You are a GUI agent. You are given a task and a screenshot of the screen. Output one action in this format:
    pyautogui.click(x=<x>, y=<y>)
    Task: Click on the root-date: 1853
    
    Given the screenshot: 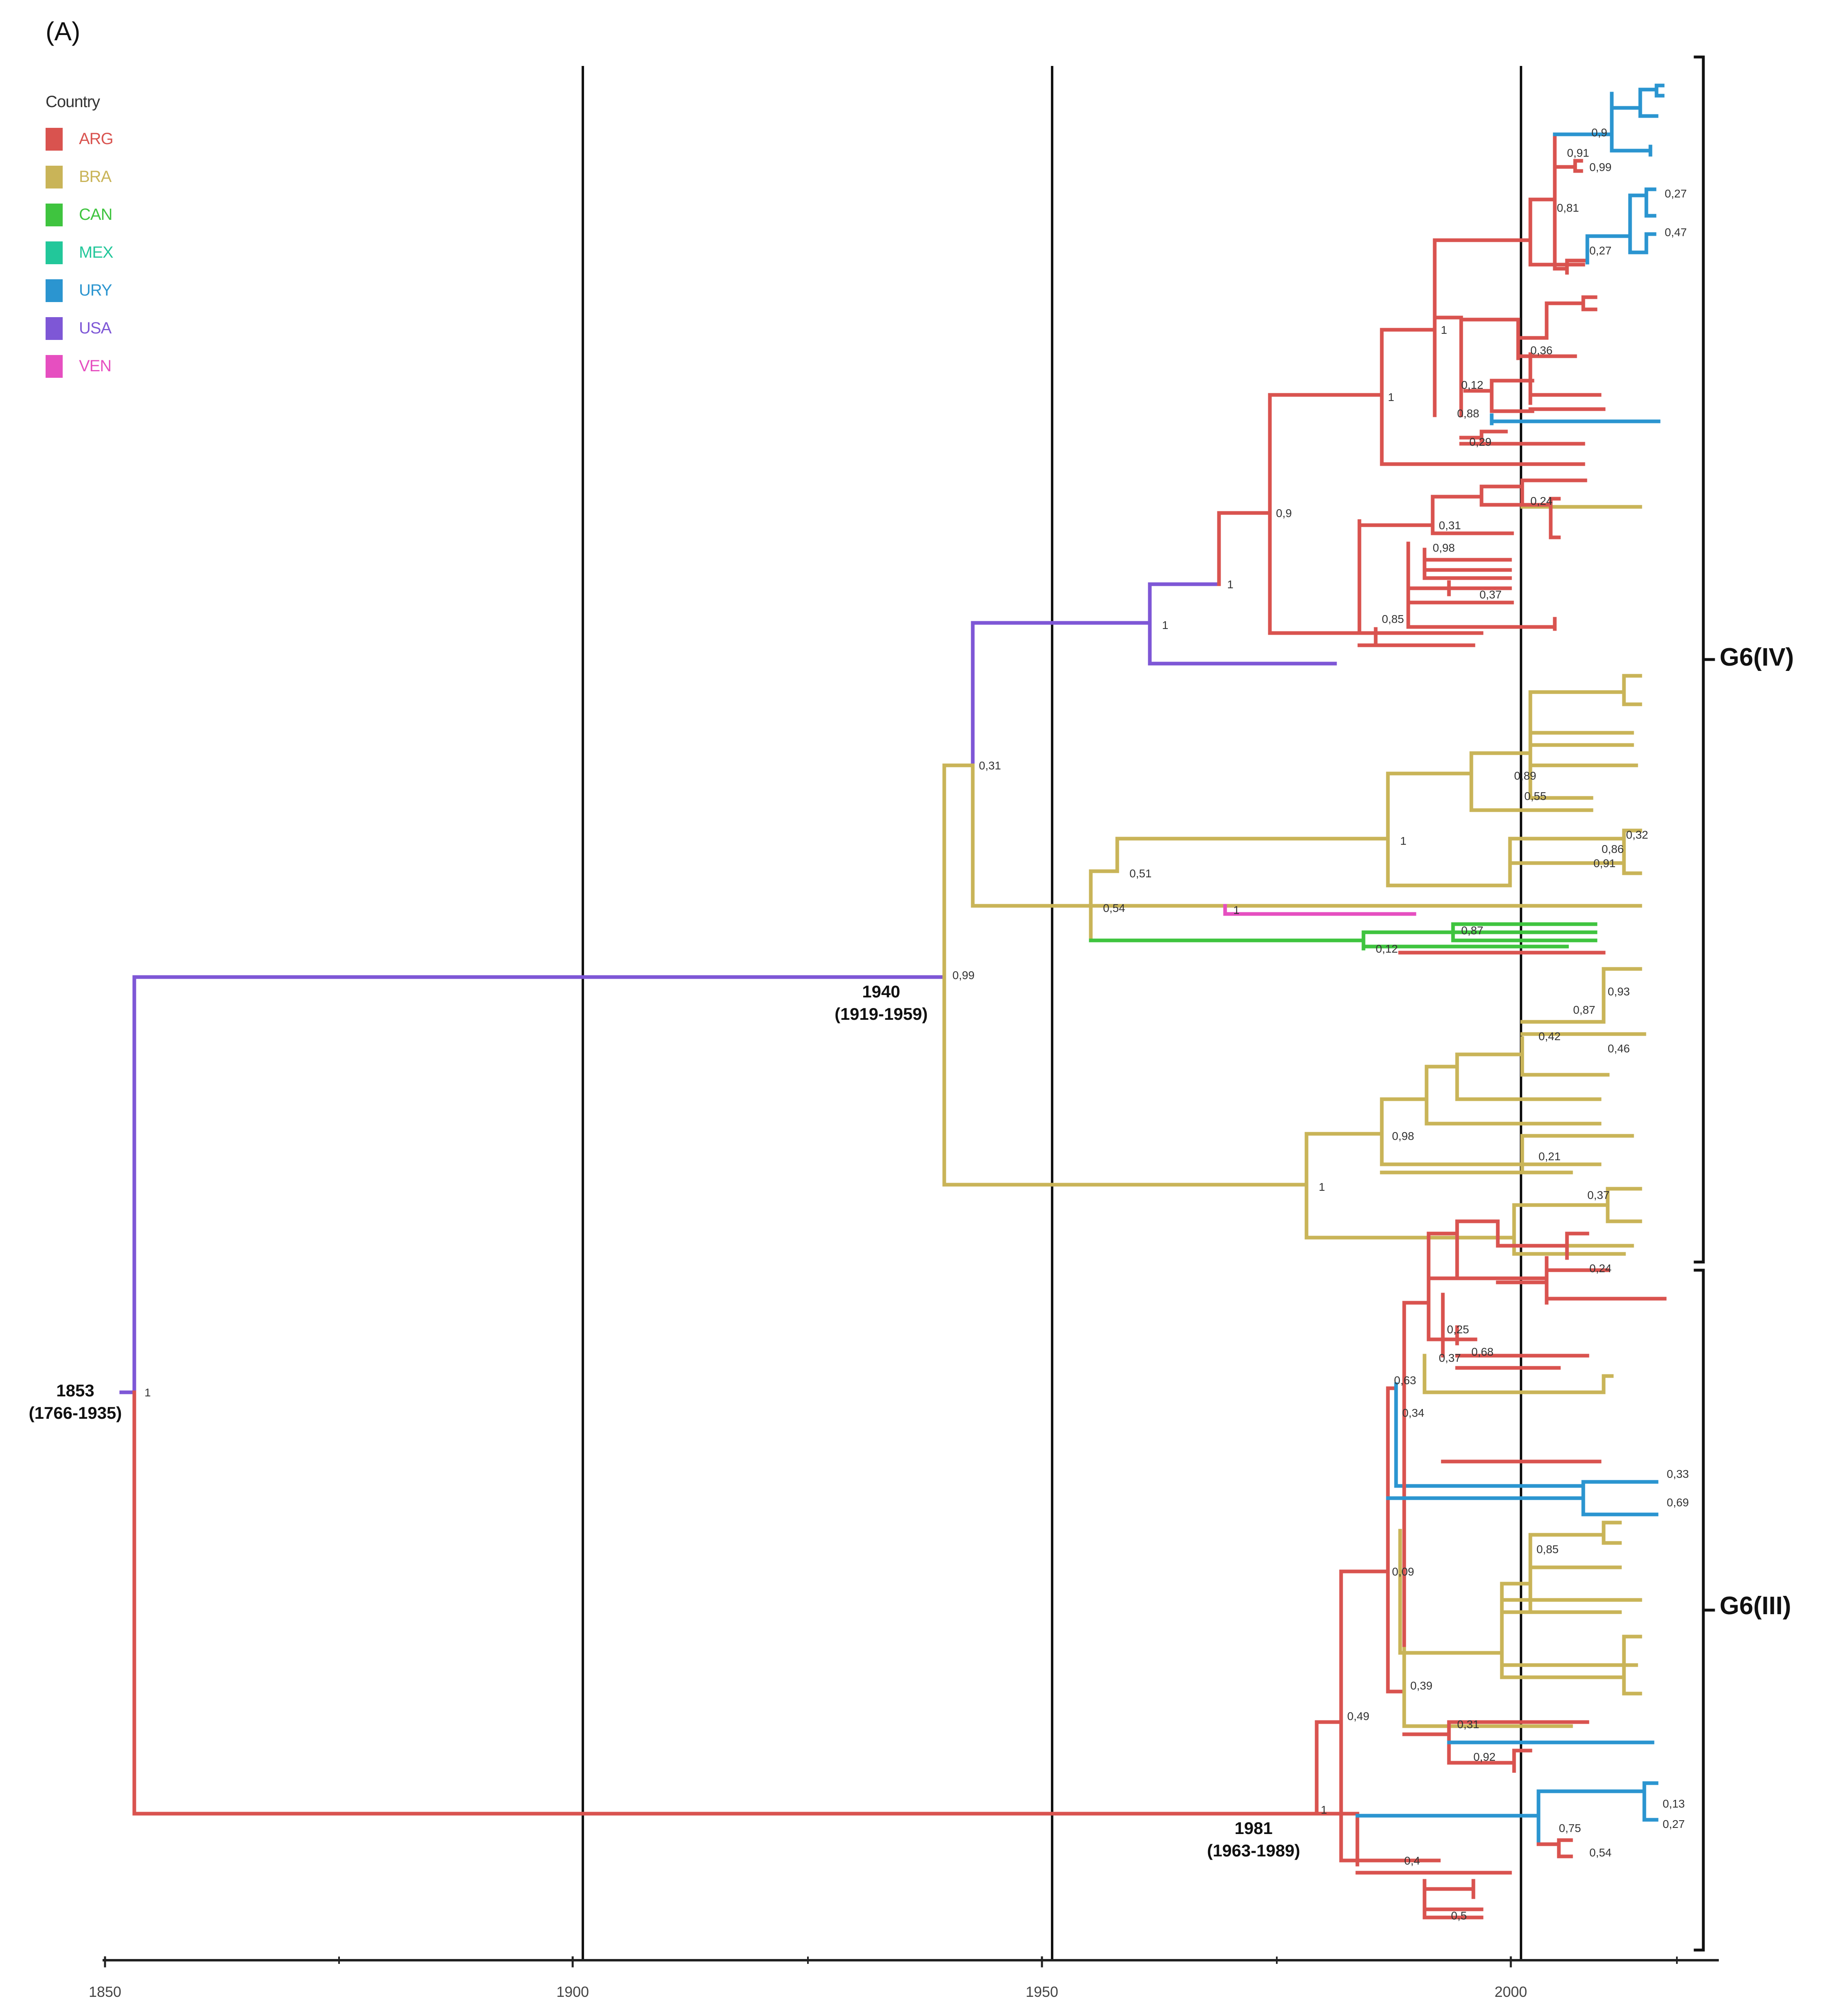 What is the action you would take?
    pyautogui.click(x=75, y=1390)
    